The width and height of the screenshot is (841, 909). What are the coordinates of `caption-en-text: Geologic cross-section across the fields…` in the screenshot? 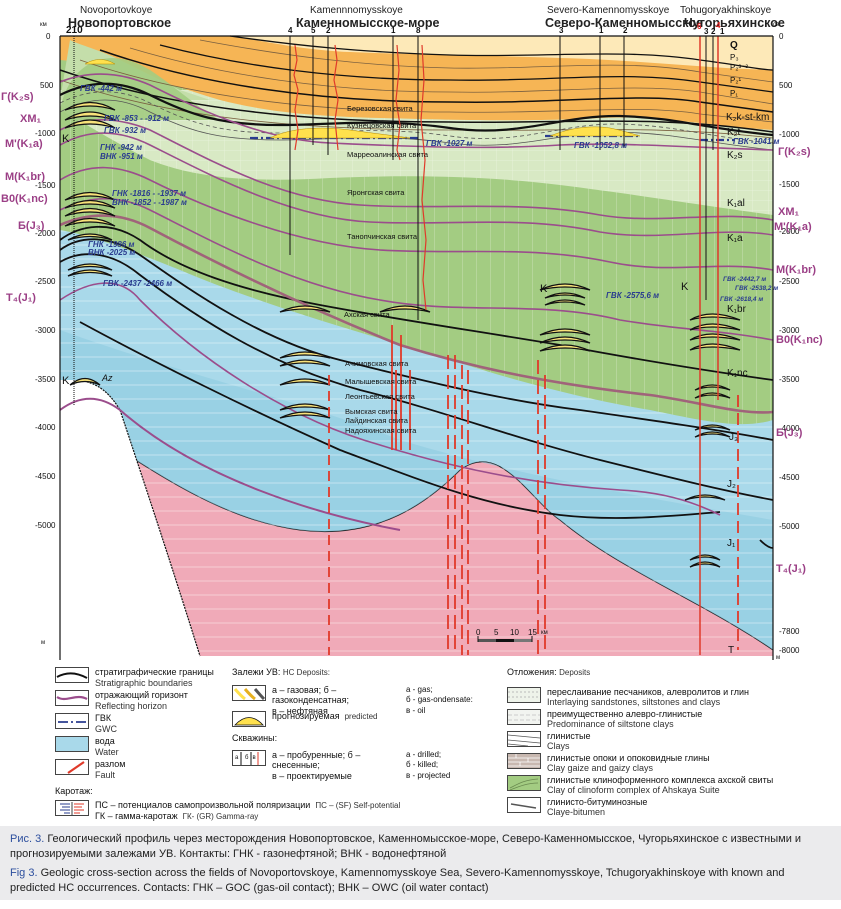 It's located at (397, 880).